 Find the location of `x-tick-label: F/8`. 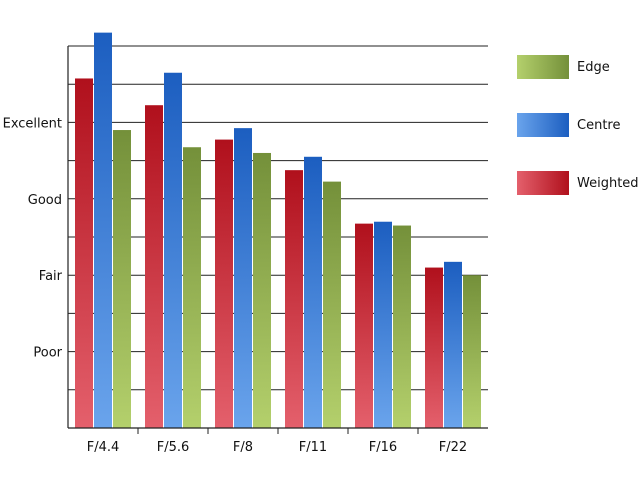

x-tick-label: F/8 is located at coordinates (243, 447).